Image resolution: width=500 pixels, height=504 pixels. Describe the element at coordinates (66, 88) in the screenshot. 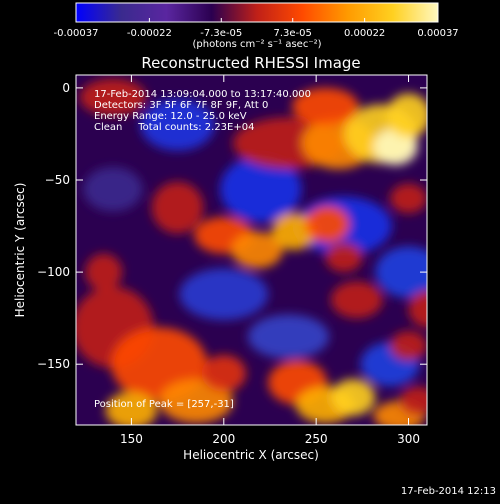

I see `y-tick-label: 0` at that location.